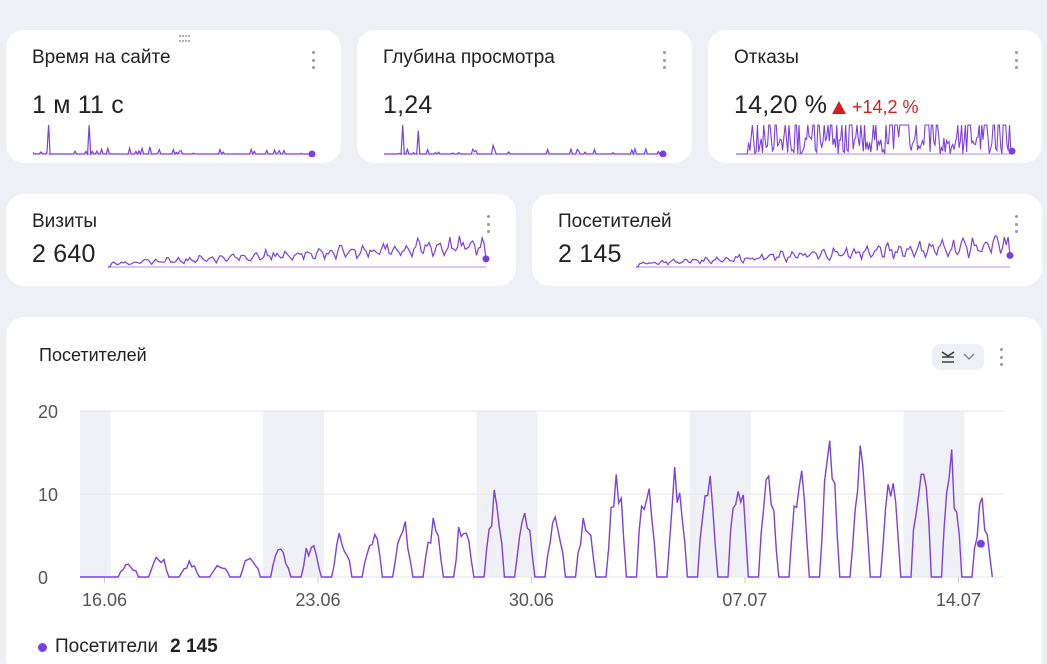  Describe the element at coordinates (524, 96) in the screenshot. I see `metric-card-depth: Глубина просмотра 1,24` at that location.